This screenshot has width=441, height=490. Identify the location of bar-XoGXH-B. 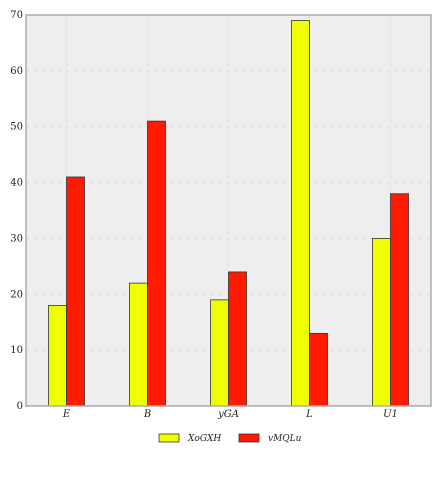
(138, 344).